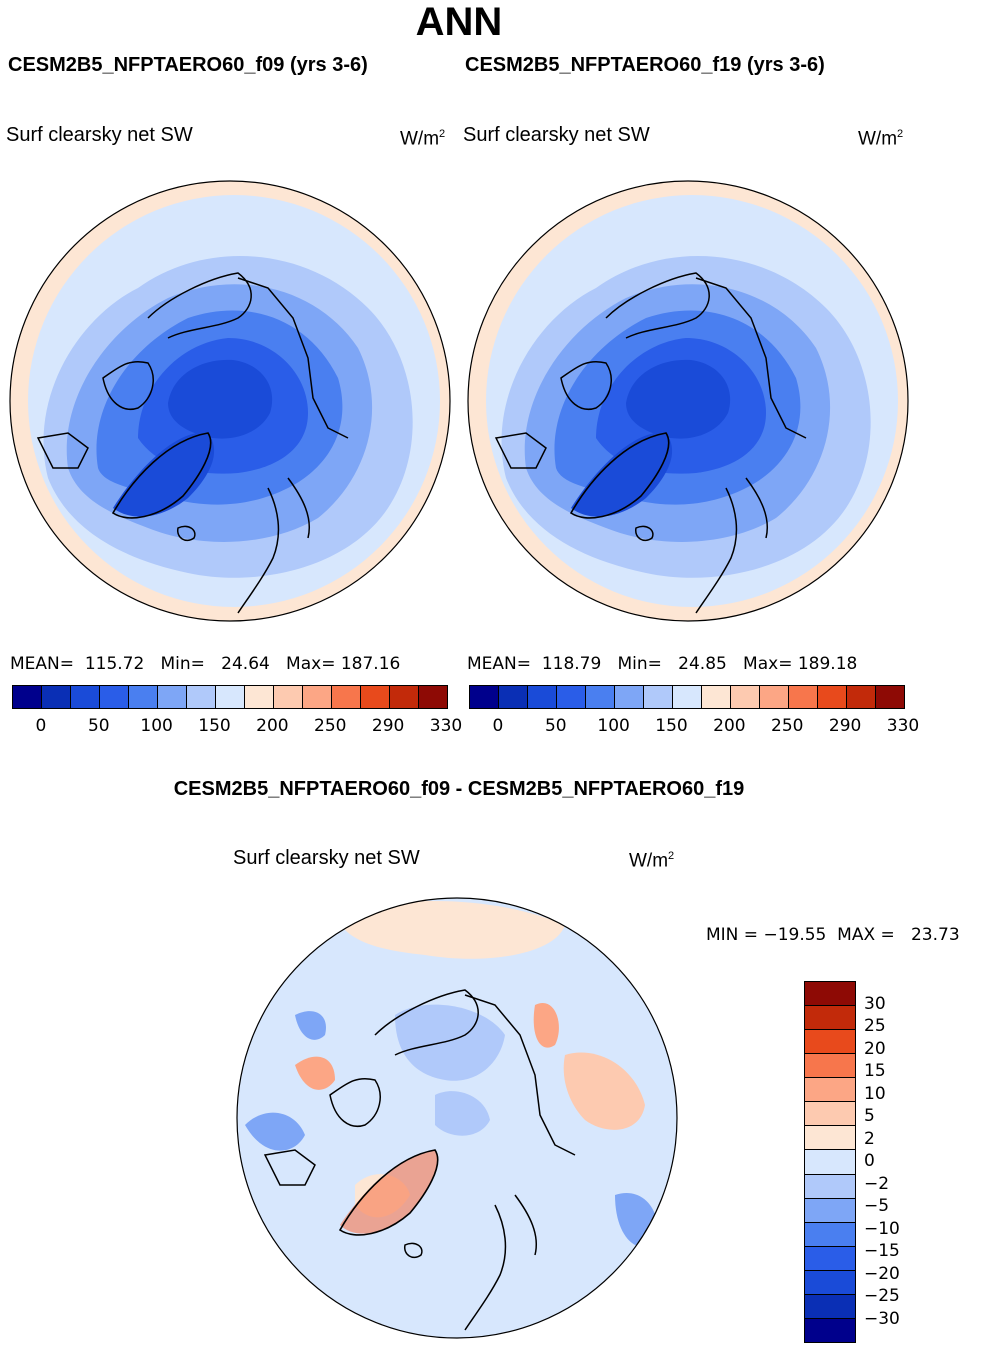 Image resolution: width=1000 pixels, height=1352 pixels. What do you see at coordinates (869, 1138) in the screenshot?
I see `diff-colorbar-tick-label: 2` at bounding box center [869, 1138].